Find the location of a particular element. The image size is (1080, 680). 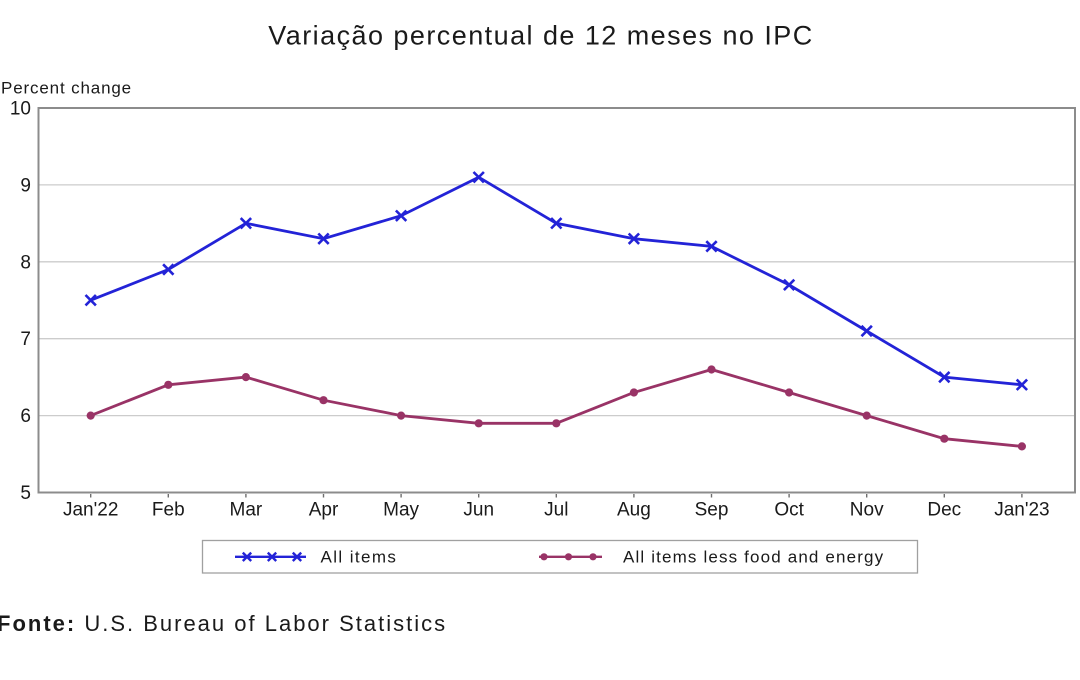

svg-text:Fonte: U.S. Bureau of Labor St: Fonte: U.S. Bureau of Labor Statistics is located at coordinates (223, 623).